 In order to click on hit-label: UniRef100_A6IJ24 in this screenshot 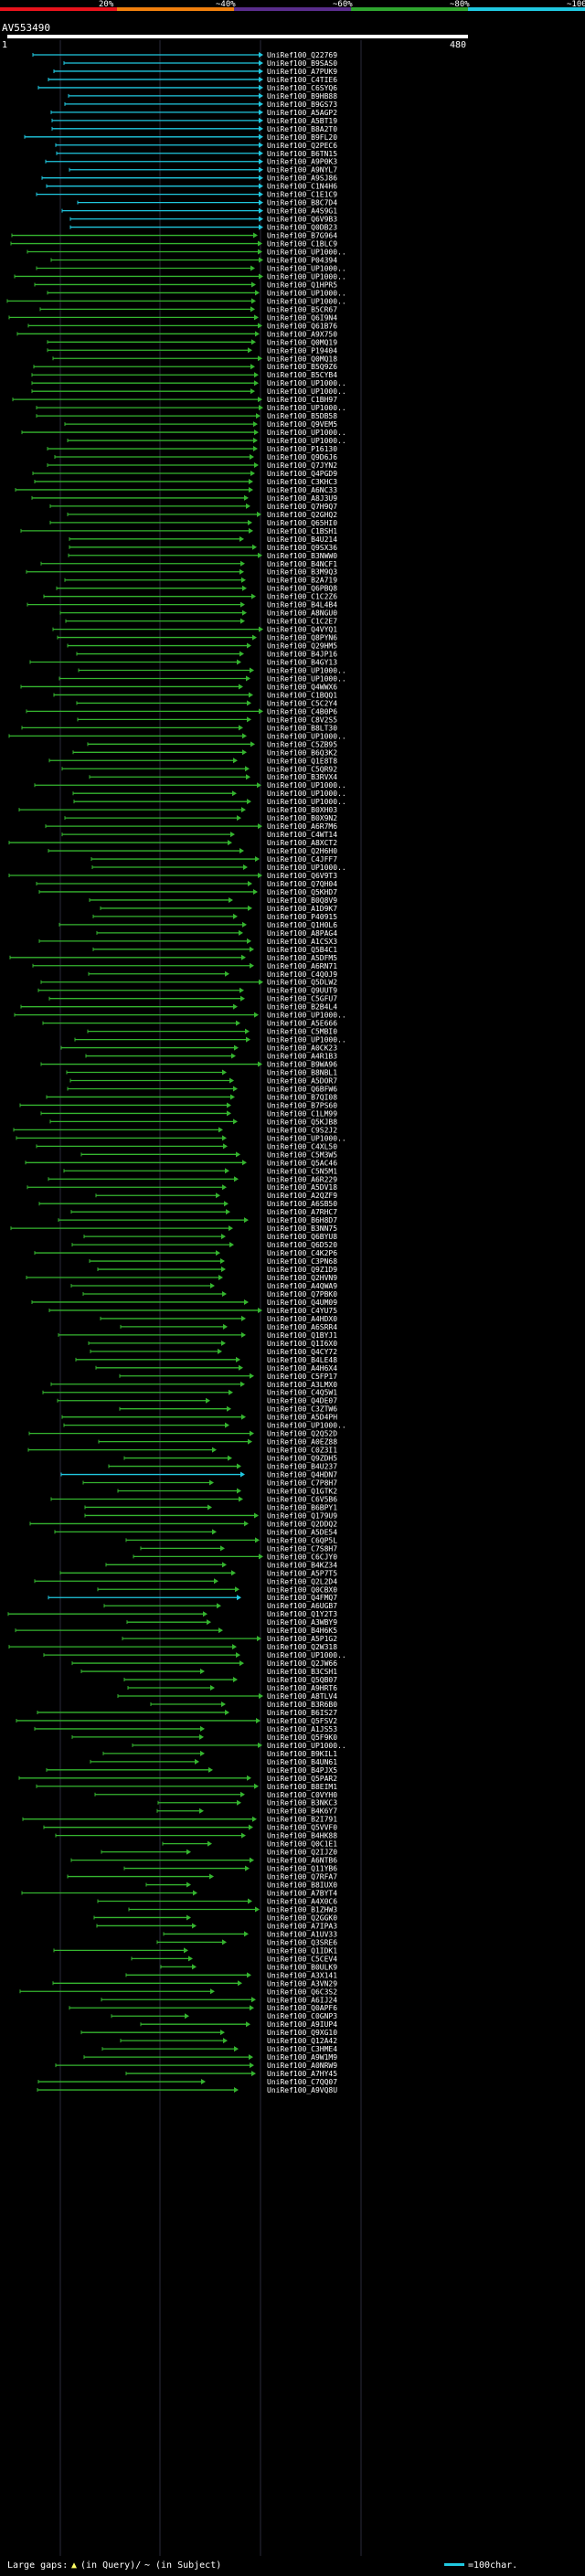, I will do `click(302, 2000)`.